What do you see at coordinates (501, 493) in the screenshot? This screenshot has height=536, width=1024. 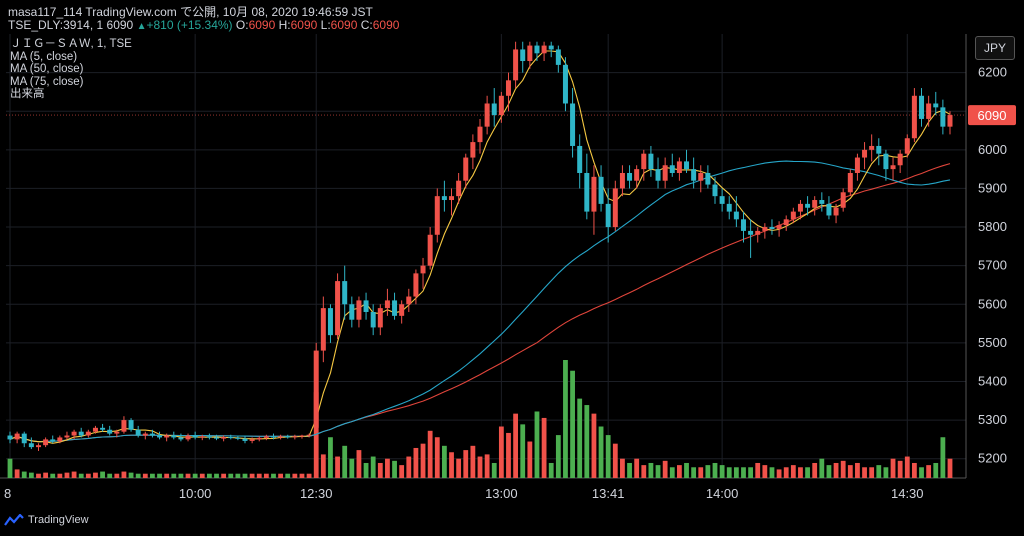 I see `time-tick-label: 13:00` at bounding box center [501, 493].